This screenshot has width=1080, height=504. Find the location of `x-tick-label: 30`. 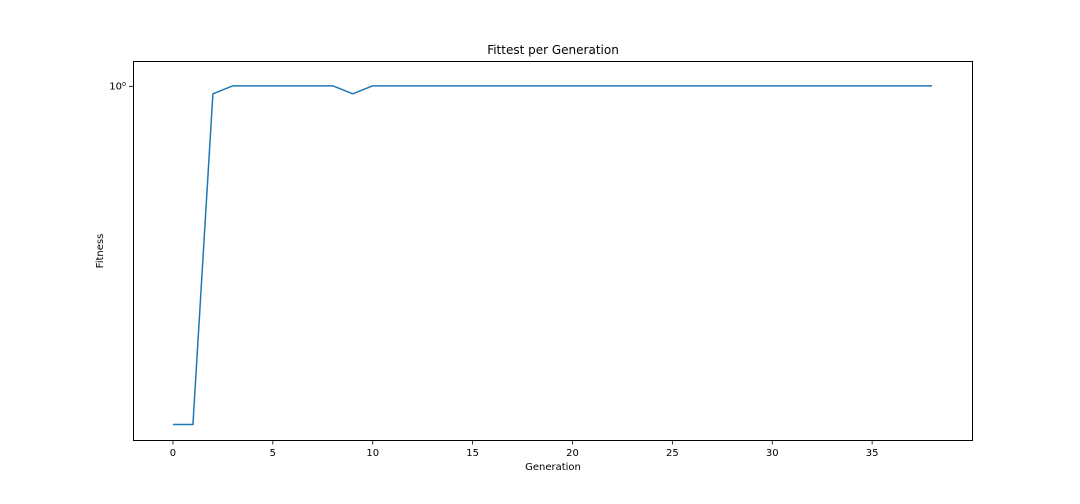

x-tick-label: 30 is located at coordinates (772, 453).